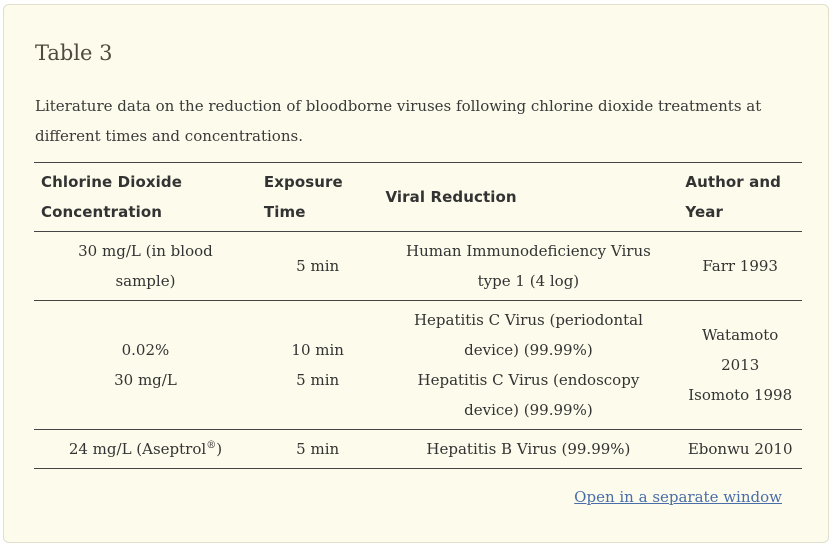  I want to click on cell-author: Farr 1993, so click(740, 266).